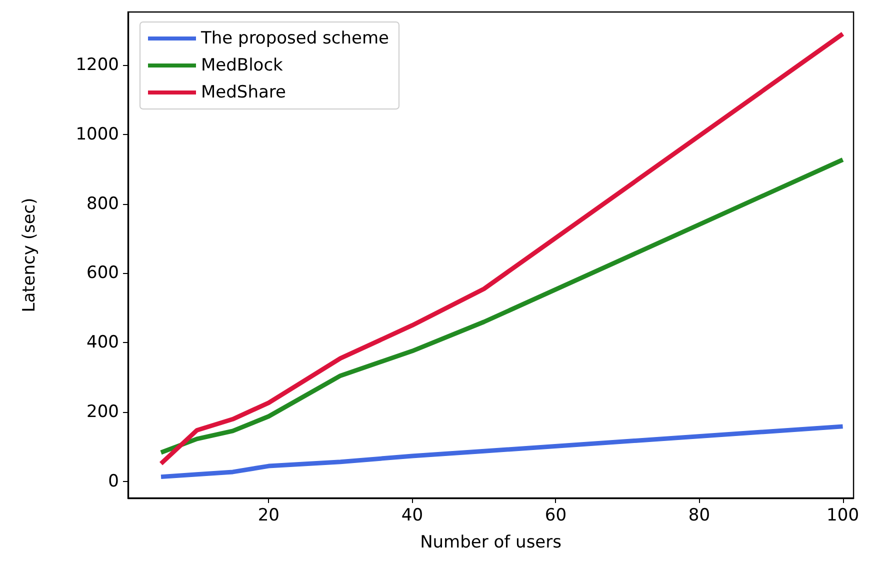 The width and height of the screenshot is (870, 569). What do you see at coordinates (102, 412) in the screenshot?
I see `y-tick-label: 200` at bounding box center [102, 412].